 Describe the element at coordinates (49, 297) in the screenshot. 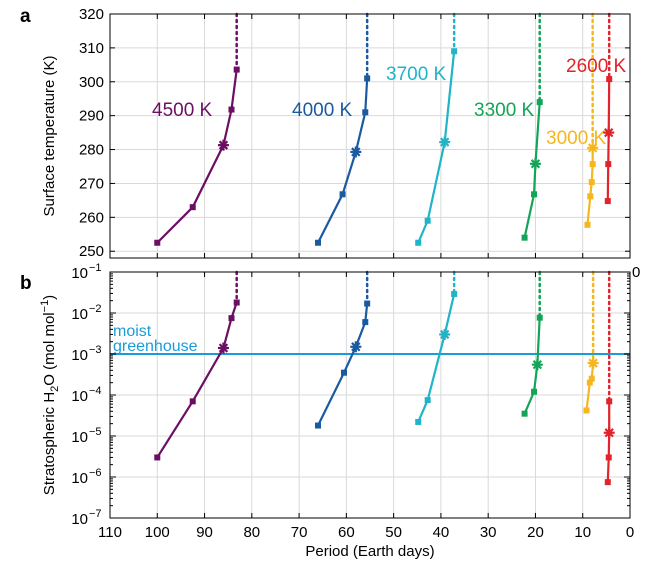

I see `y-label-b-end: )` at that location.